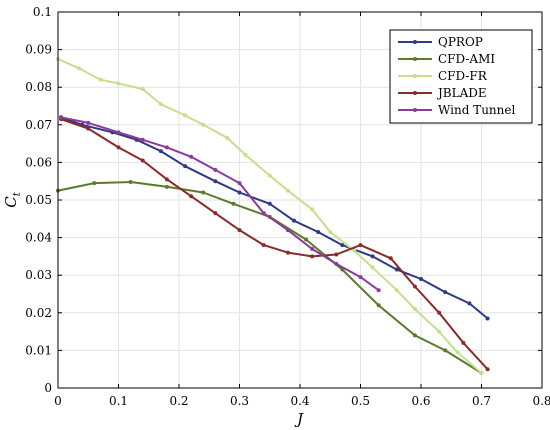 The width and height of the screenshot is (550, 430). What do you see at coordinates (48, 388) in the screenshot?
I see `y-tick-label: 0` at bounding box center [48, 388].